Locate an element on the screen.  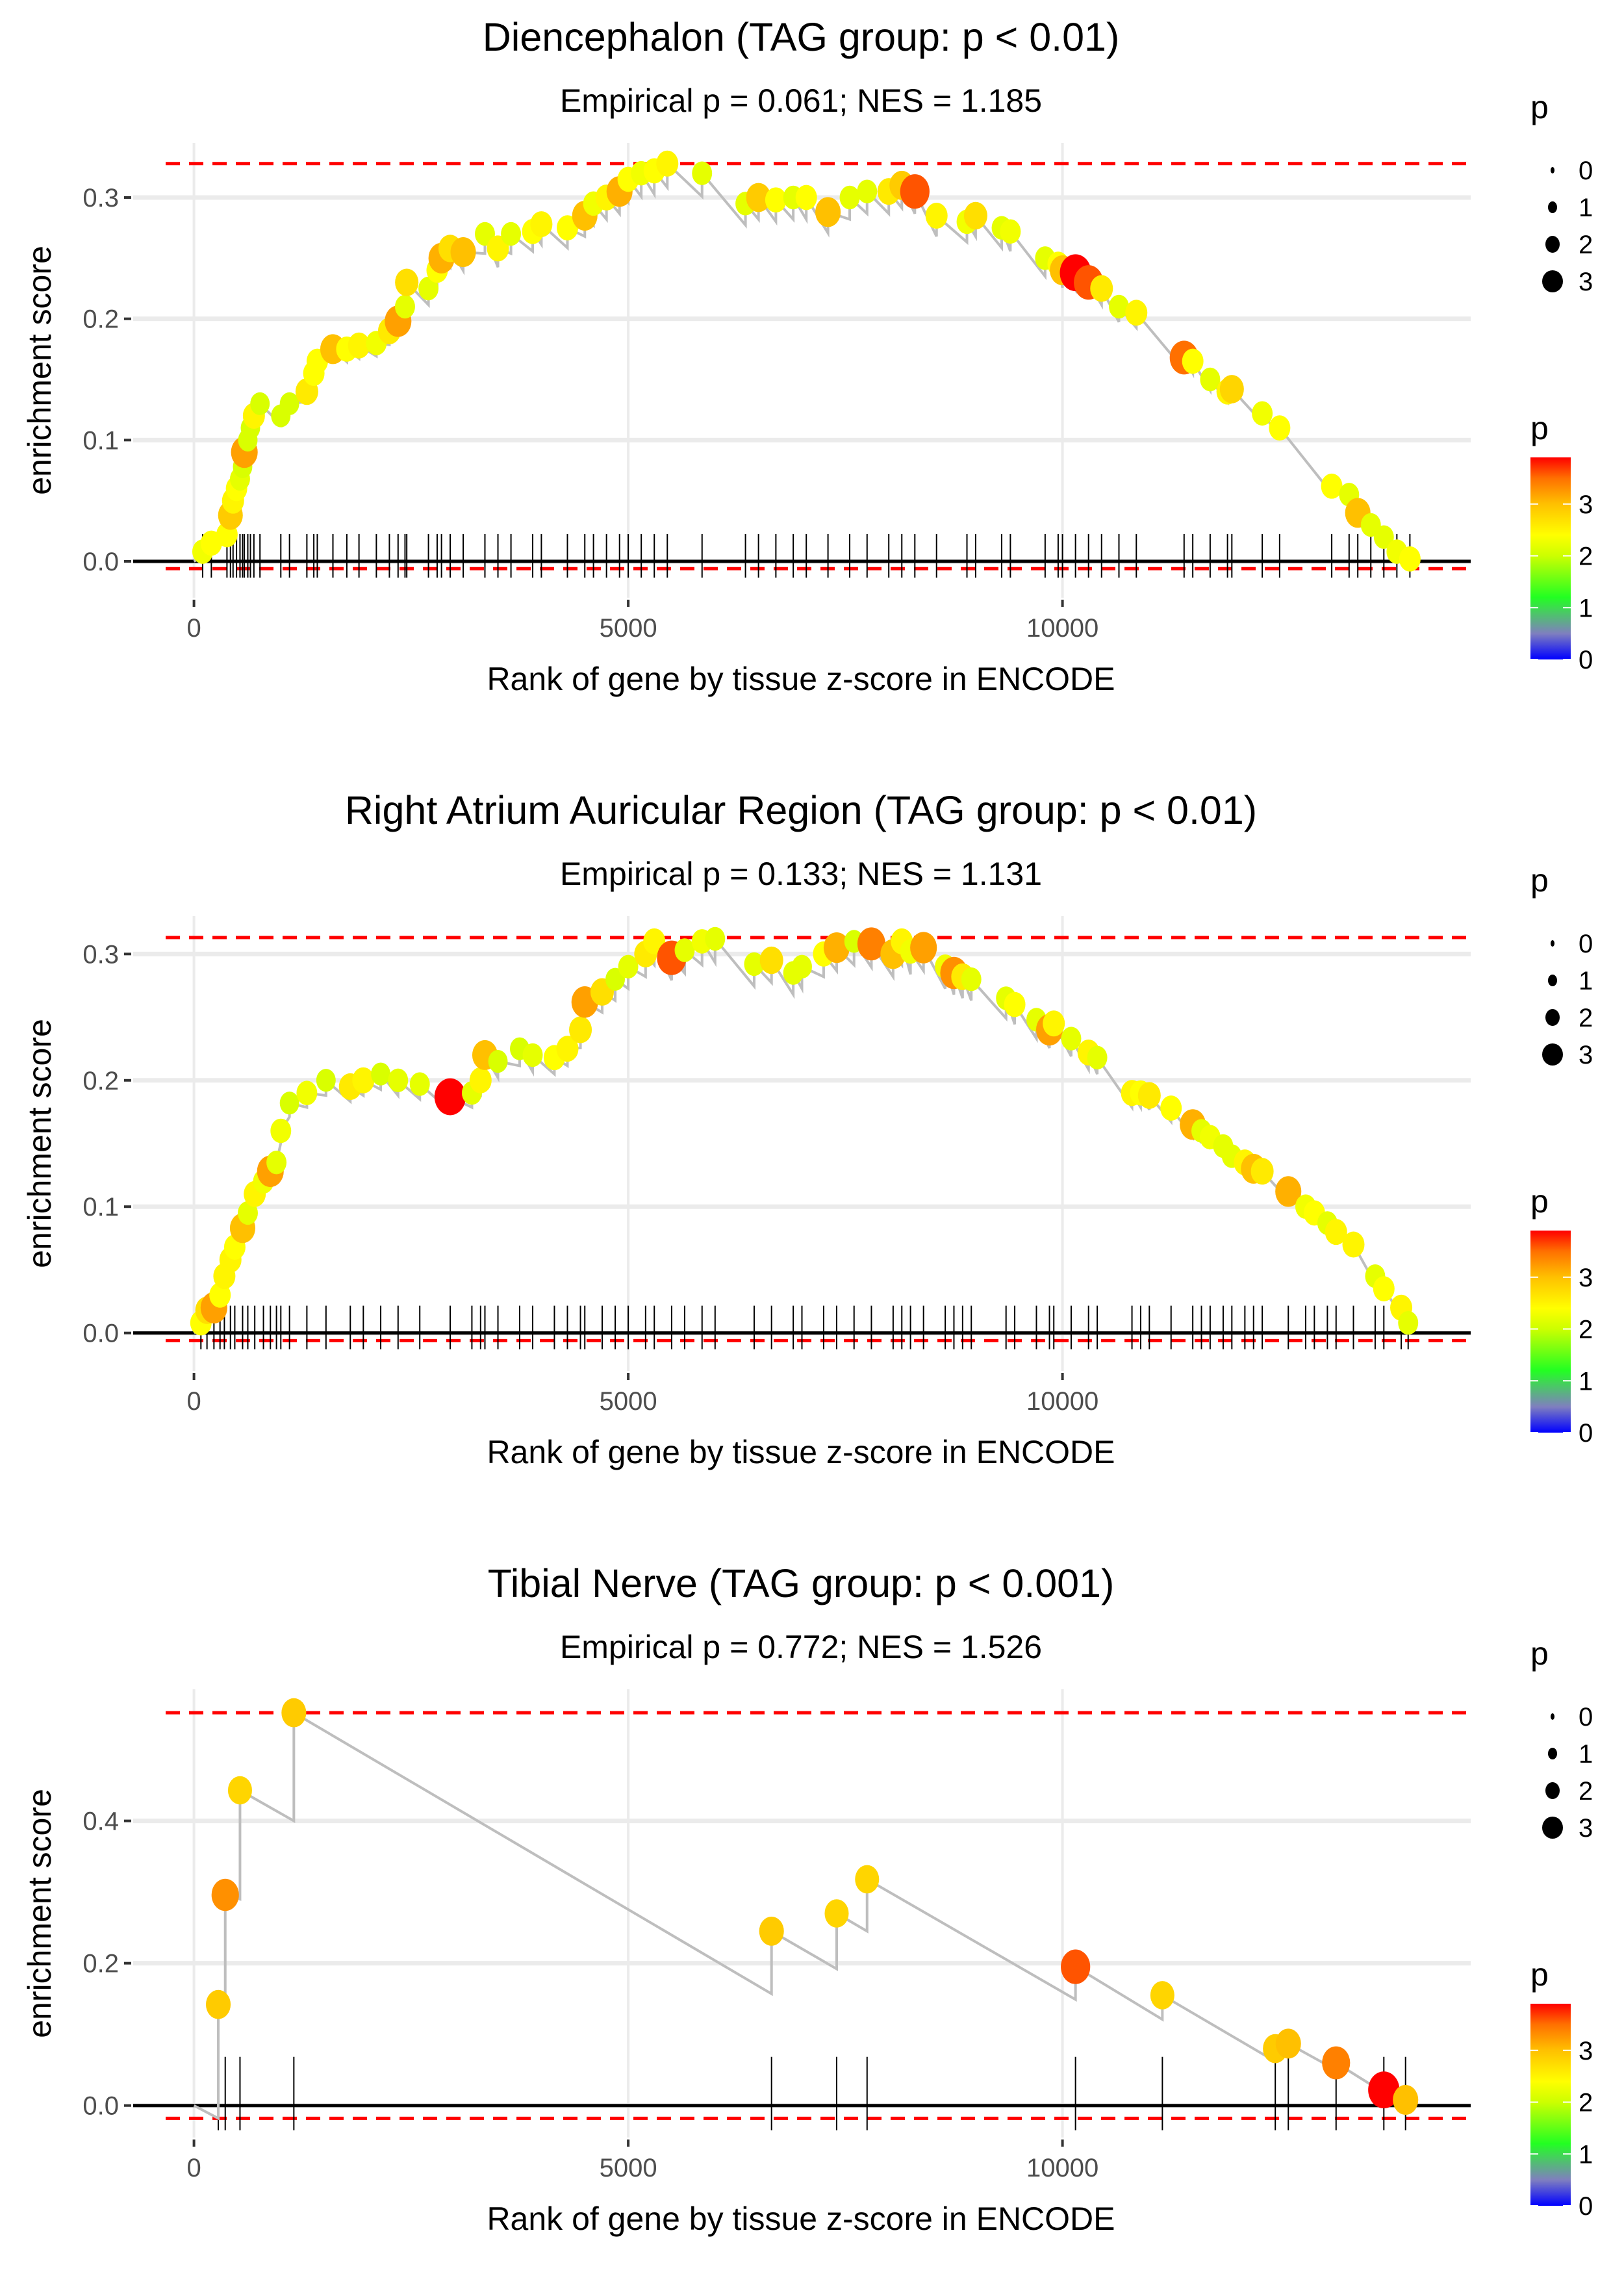
size-legend-label: 1 is located at coordinates (1586, 208).